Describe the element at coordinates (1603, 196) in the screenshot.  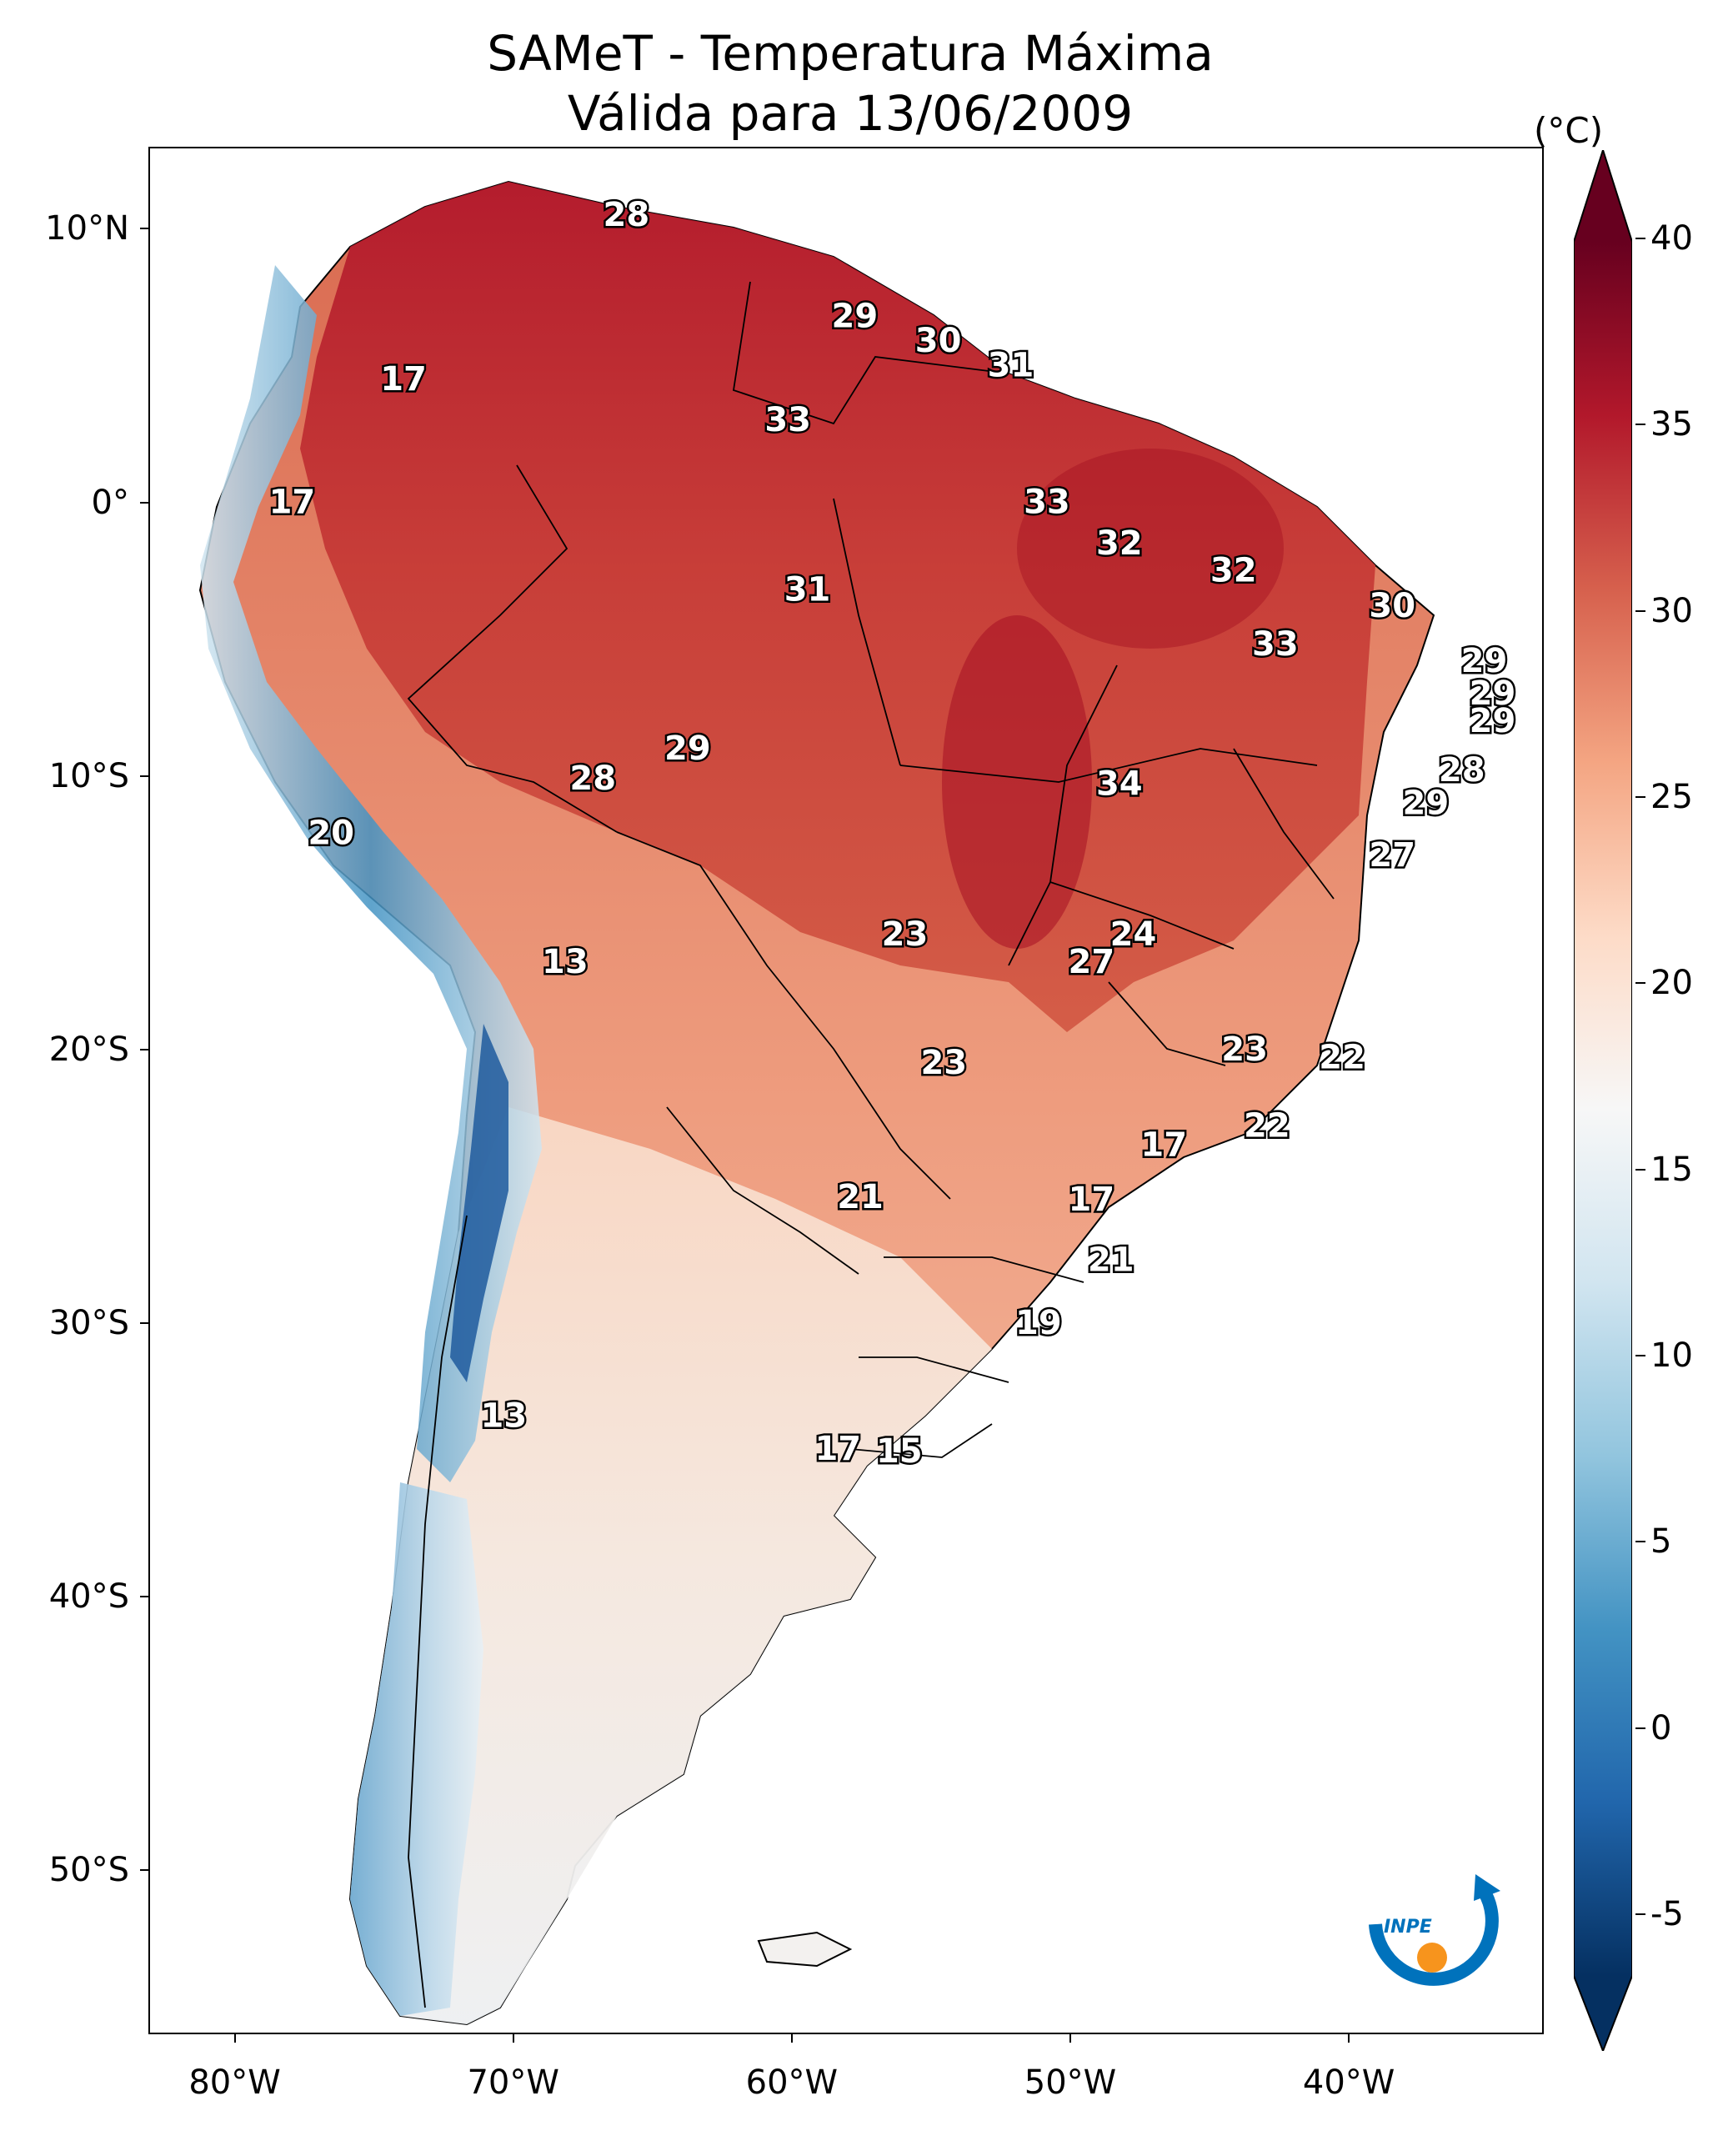
I see `colorbar-top-extension` at that location.